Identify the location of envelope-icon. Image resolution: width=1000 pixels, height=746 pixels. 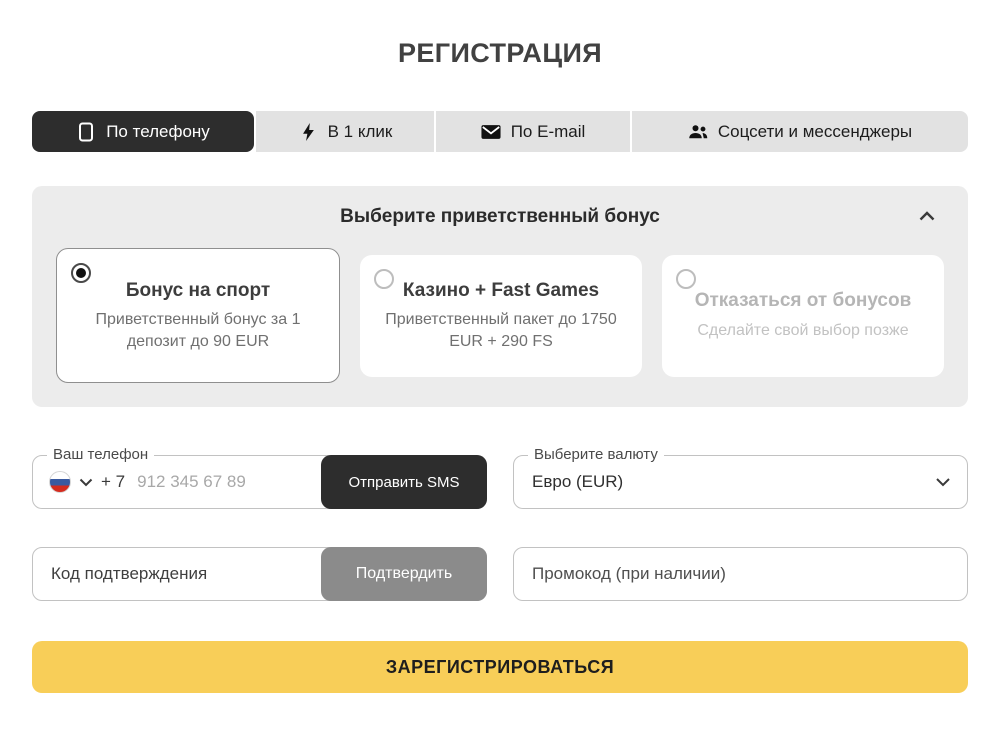
(491, 132).